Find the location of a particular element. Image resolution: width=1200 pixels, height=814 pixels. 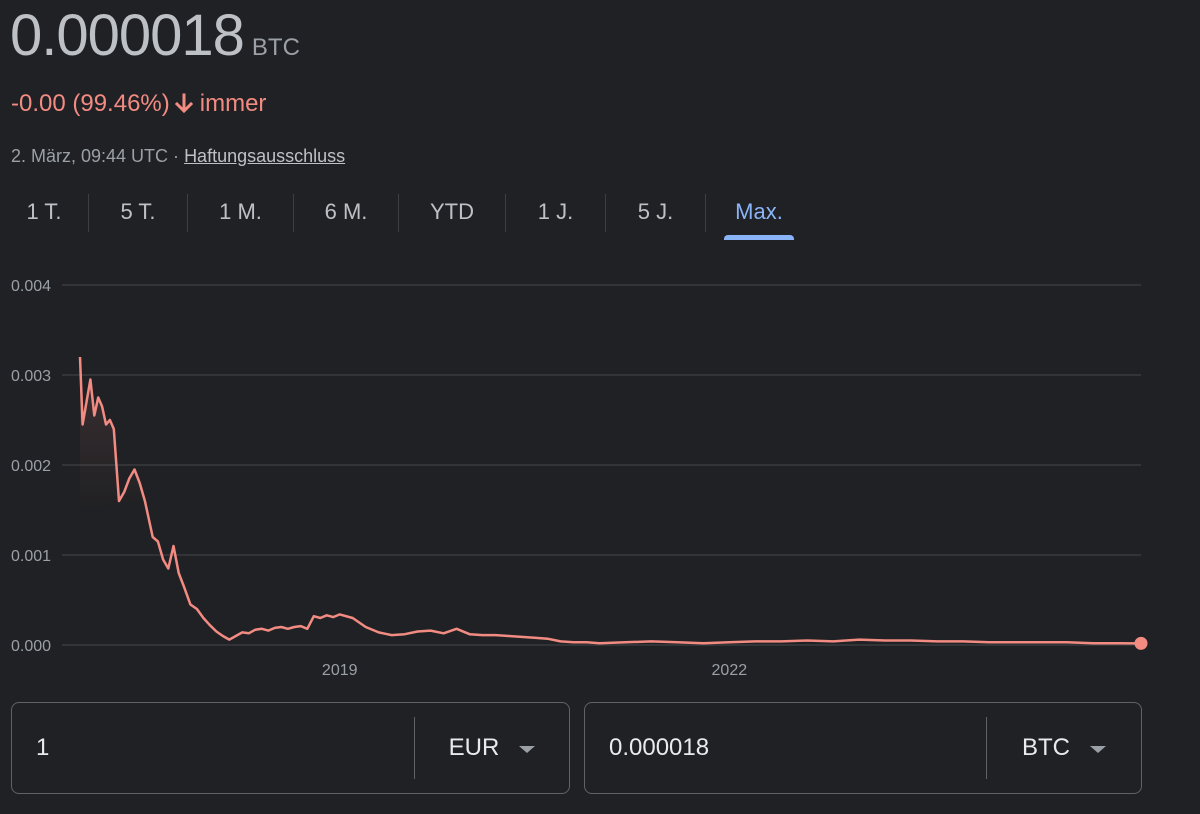

currency-select-right: BTC is located at coordinates (1064, 748).